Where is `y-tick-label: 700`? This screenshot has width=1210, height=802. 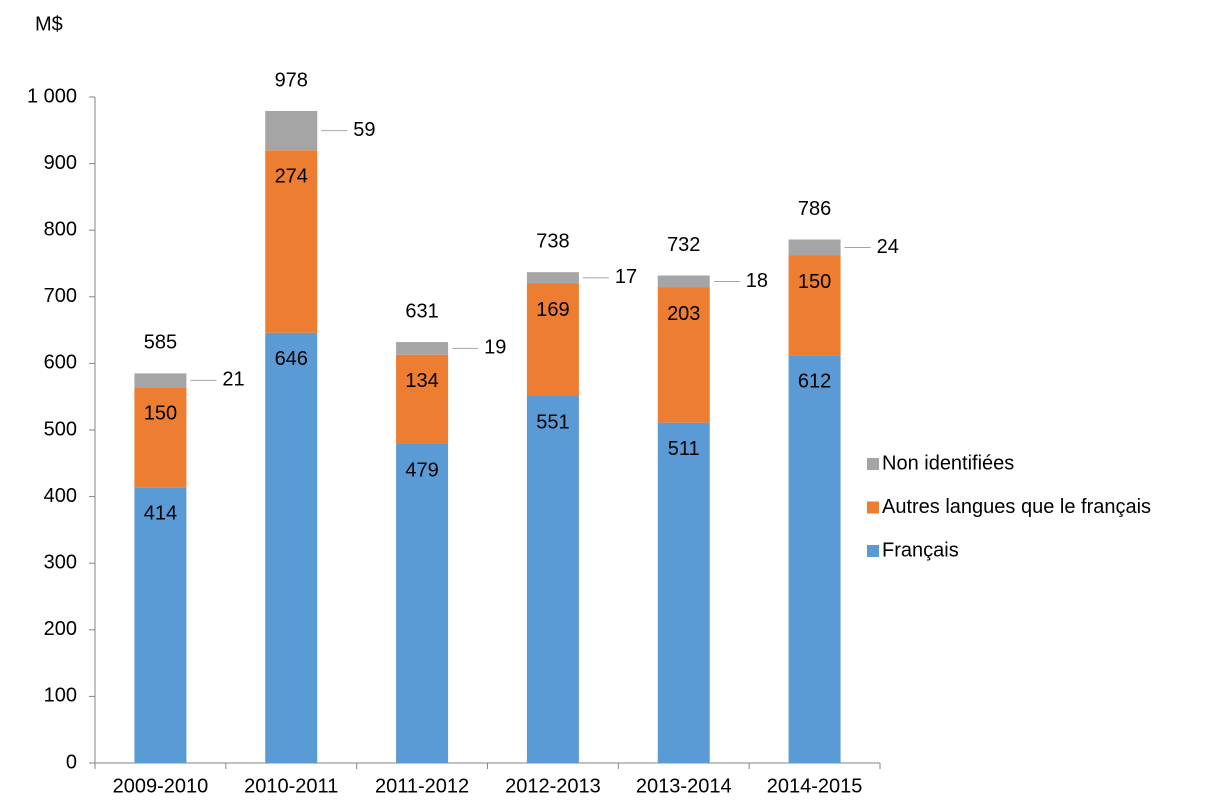 y-tick-label: 700 is located at coordinates (60, 296).